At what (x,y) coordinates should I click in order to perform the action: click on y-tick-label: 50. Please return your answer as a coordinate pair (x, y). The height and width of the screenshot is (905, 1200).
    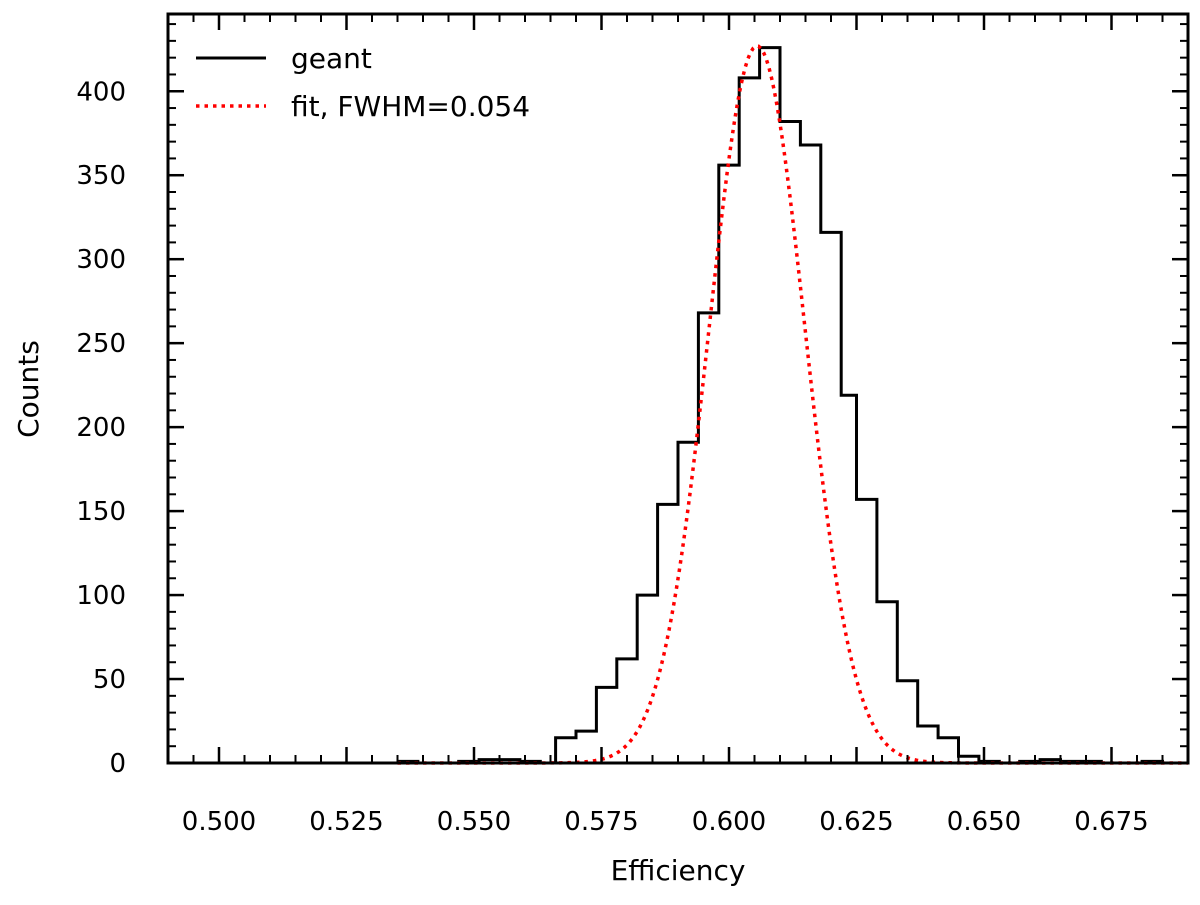
    Looking at the image, I should click on (109, 680).